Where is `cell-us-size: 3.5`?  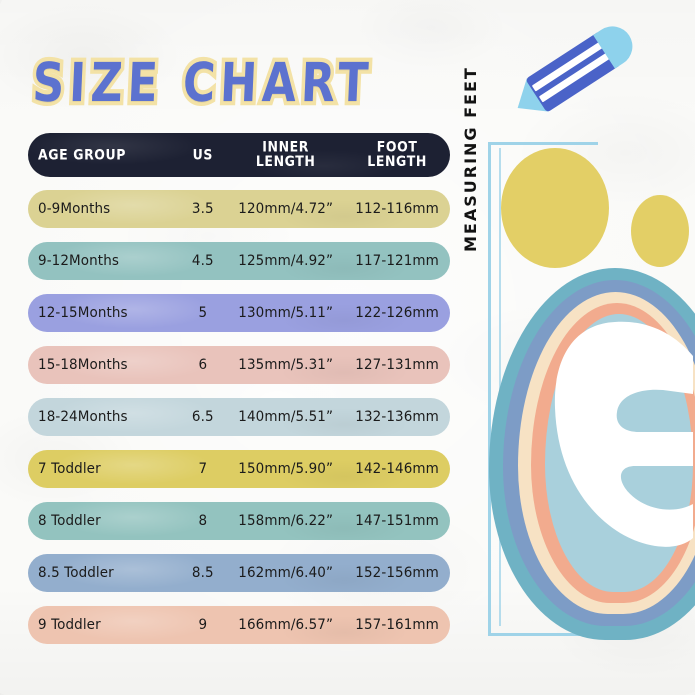 cell-us-size: 3.5 is located at coordinates (202, 209).